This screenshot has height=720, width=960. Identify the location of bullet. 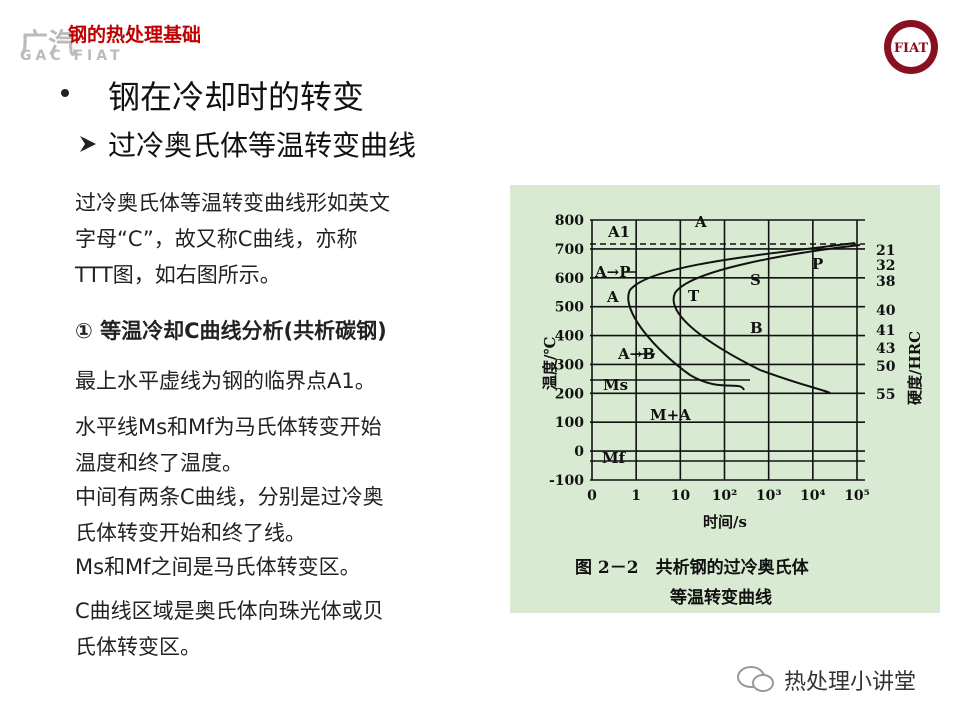
(65, 93).